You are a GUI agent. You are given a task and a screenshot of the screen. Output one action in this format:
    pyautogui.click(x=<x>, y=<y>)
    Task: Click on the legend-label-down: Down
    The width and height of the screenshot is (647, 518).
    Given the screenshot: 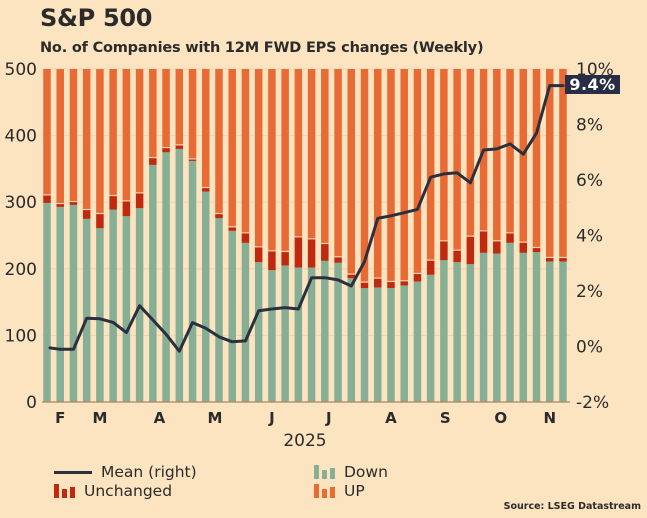 What is the action you would take?
    pyautogui.click(x=366, y=472)
    